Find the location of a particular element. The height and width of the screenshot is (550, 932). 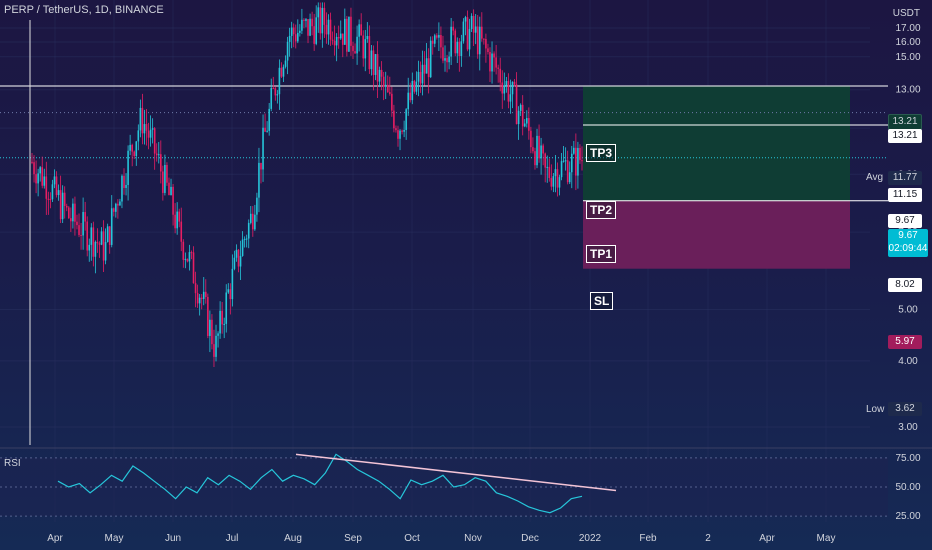

loss-zone is located at coordinates (716, 234).